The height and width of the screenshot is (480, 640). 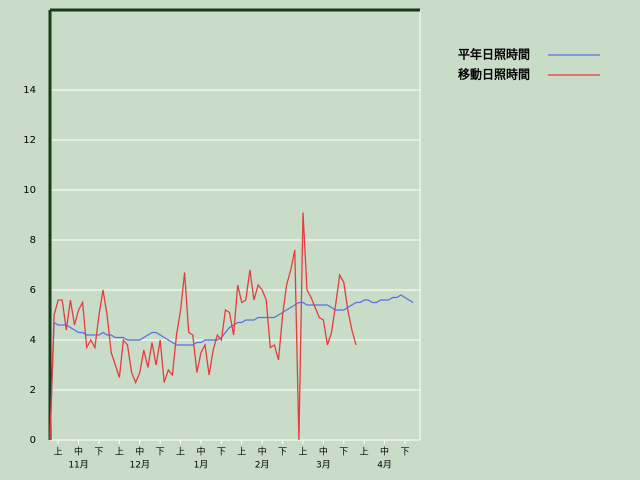 I want to click on legend-label: 移動日照時間, so click(x=494, y=74).